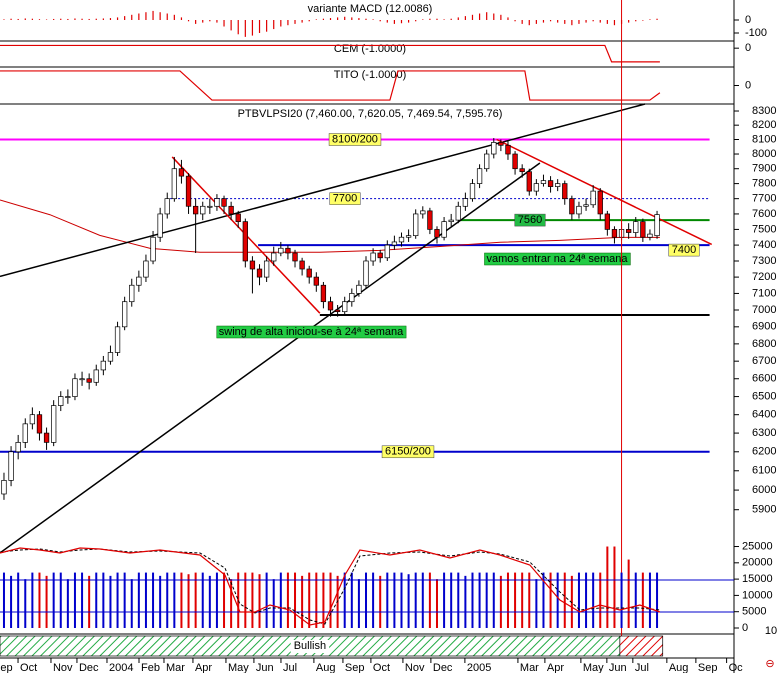  What do you see at coordinates (150, 667) in the screenshot?
I see `x-tick-label: Feb` at bounding box center [150, 667].